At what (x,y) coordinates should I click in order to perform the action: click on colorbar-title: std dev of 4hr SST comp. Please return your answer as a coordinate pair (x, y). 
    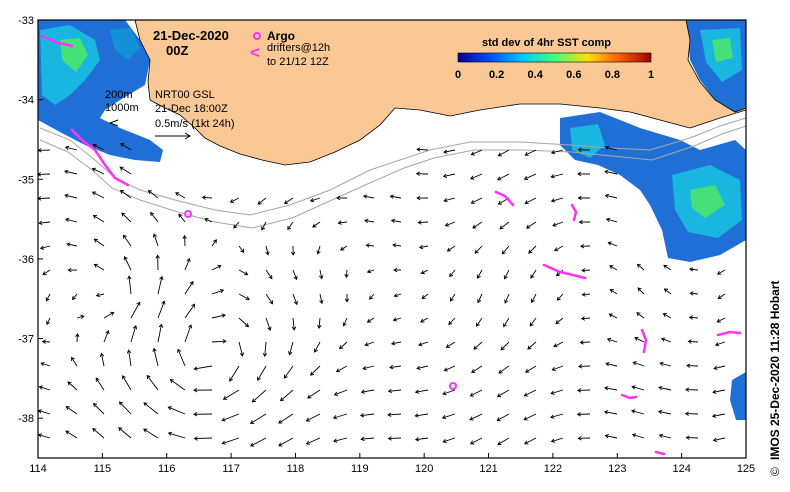
    Looking at the image, I should click on (546, 43).